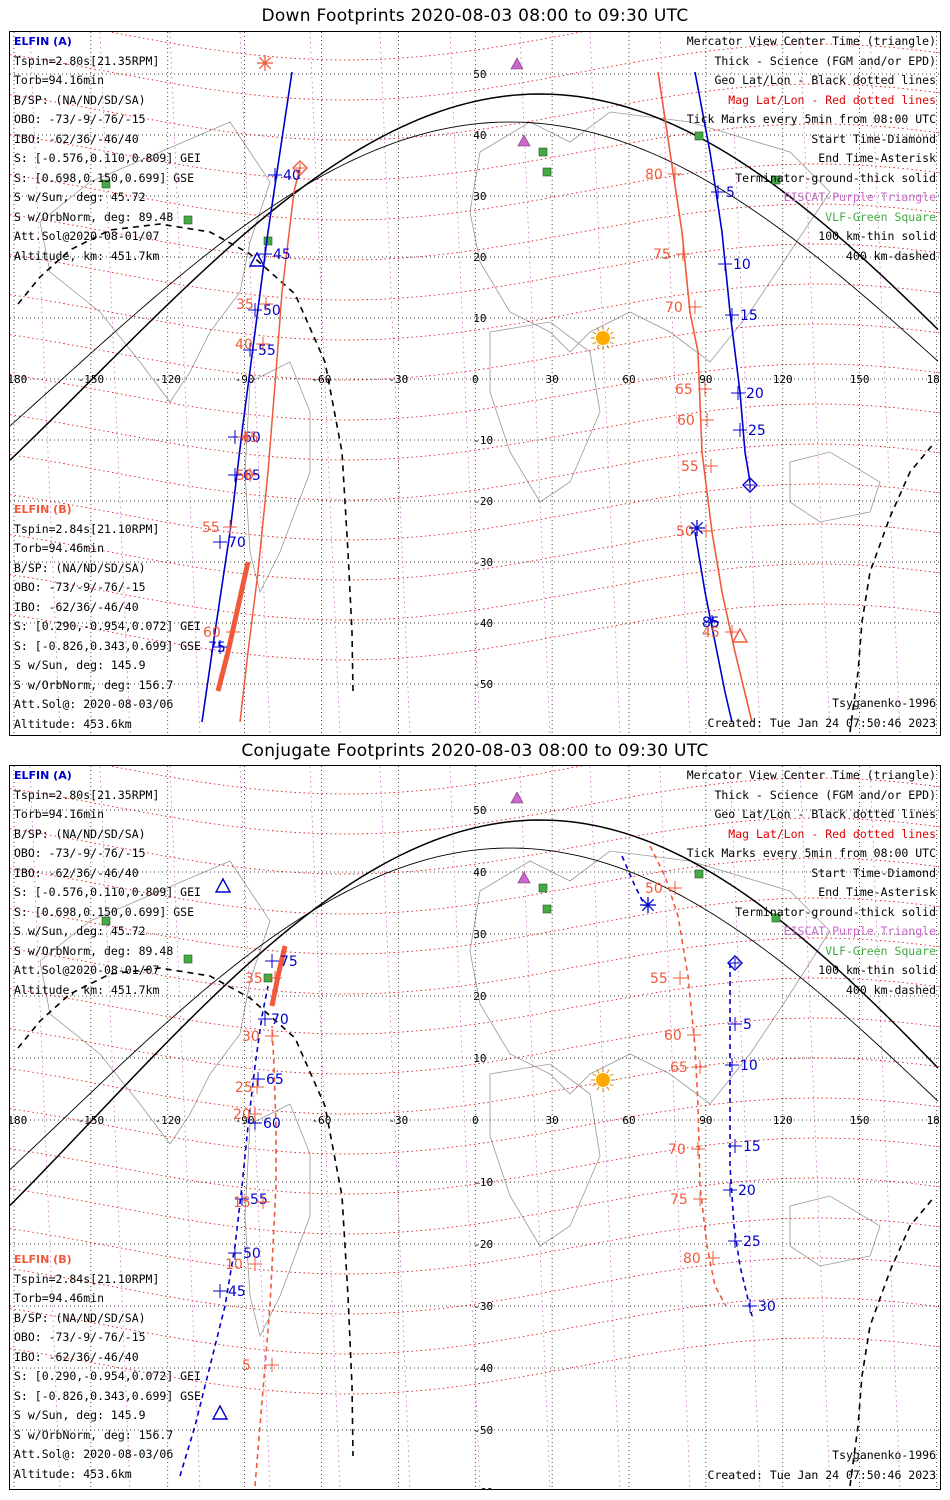 Image resolution: width=950 pixels, height=1500 pixels. What do you see at coordinates (483, 501) in the screenshot?
I see `lat-label: -20` at bounding box center [483, 501].